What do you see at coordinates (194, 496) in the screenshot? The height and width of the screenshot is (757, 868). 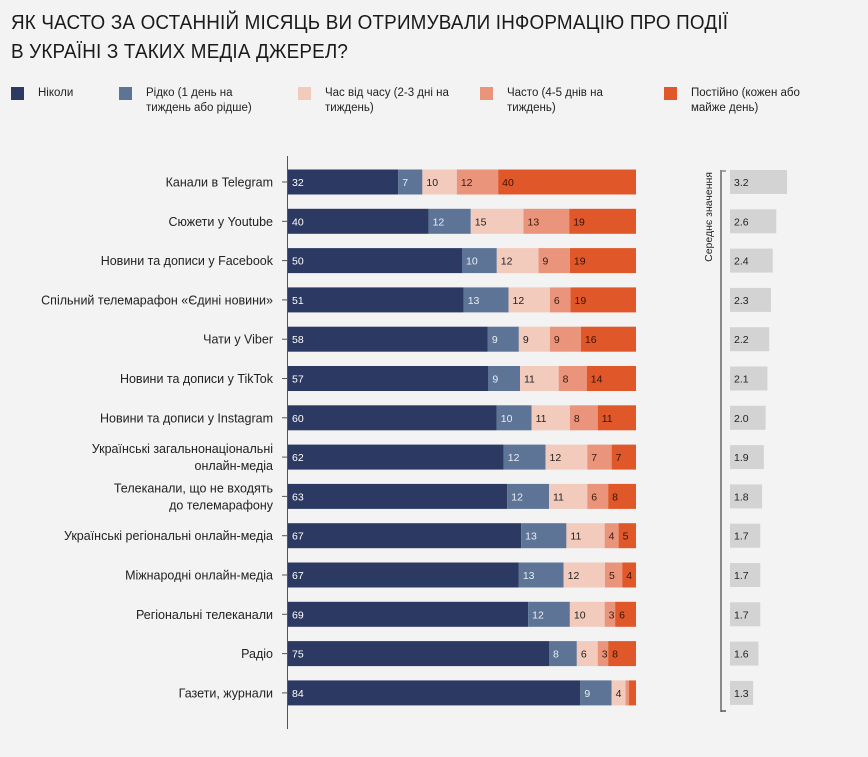 I see `category-label: Телеканали, що не входять до телемарафону` at bounding box center [194, 496].